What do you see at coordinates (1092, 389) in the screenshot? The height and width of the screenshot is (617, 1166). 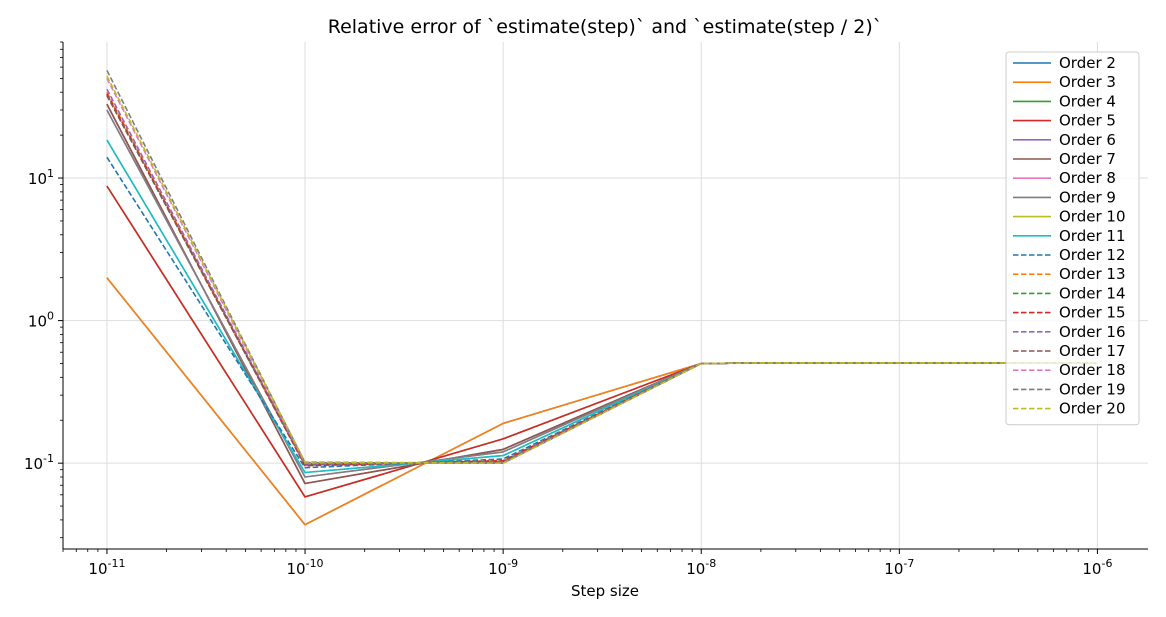 I see `legend-label: Order 19` at bounding box center [1092, 389].